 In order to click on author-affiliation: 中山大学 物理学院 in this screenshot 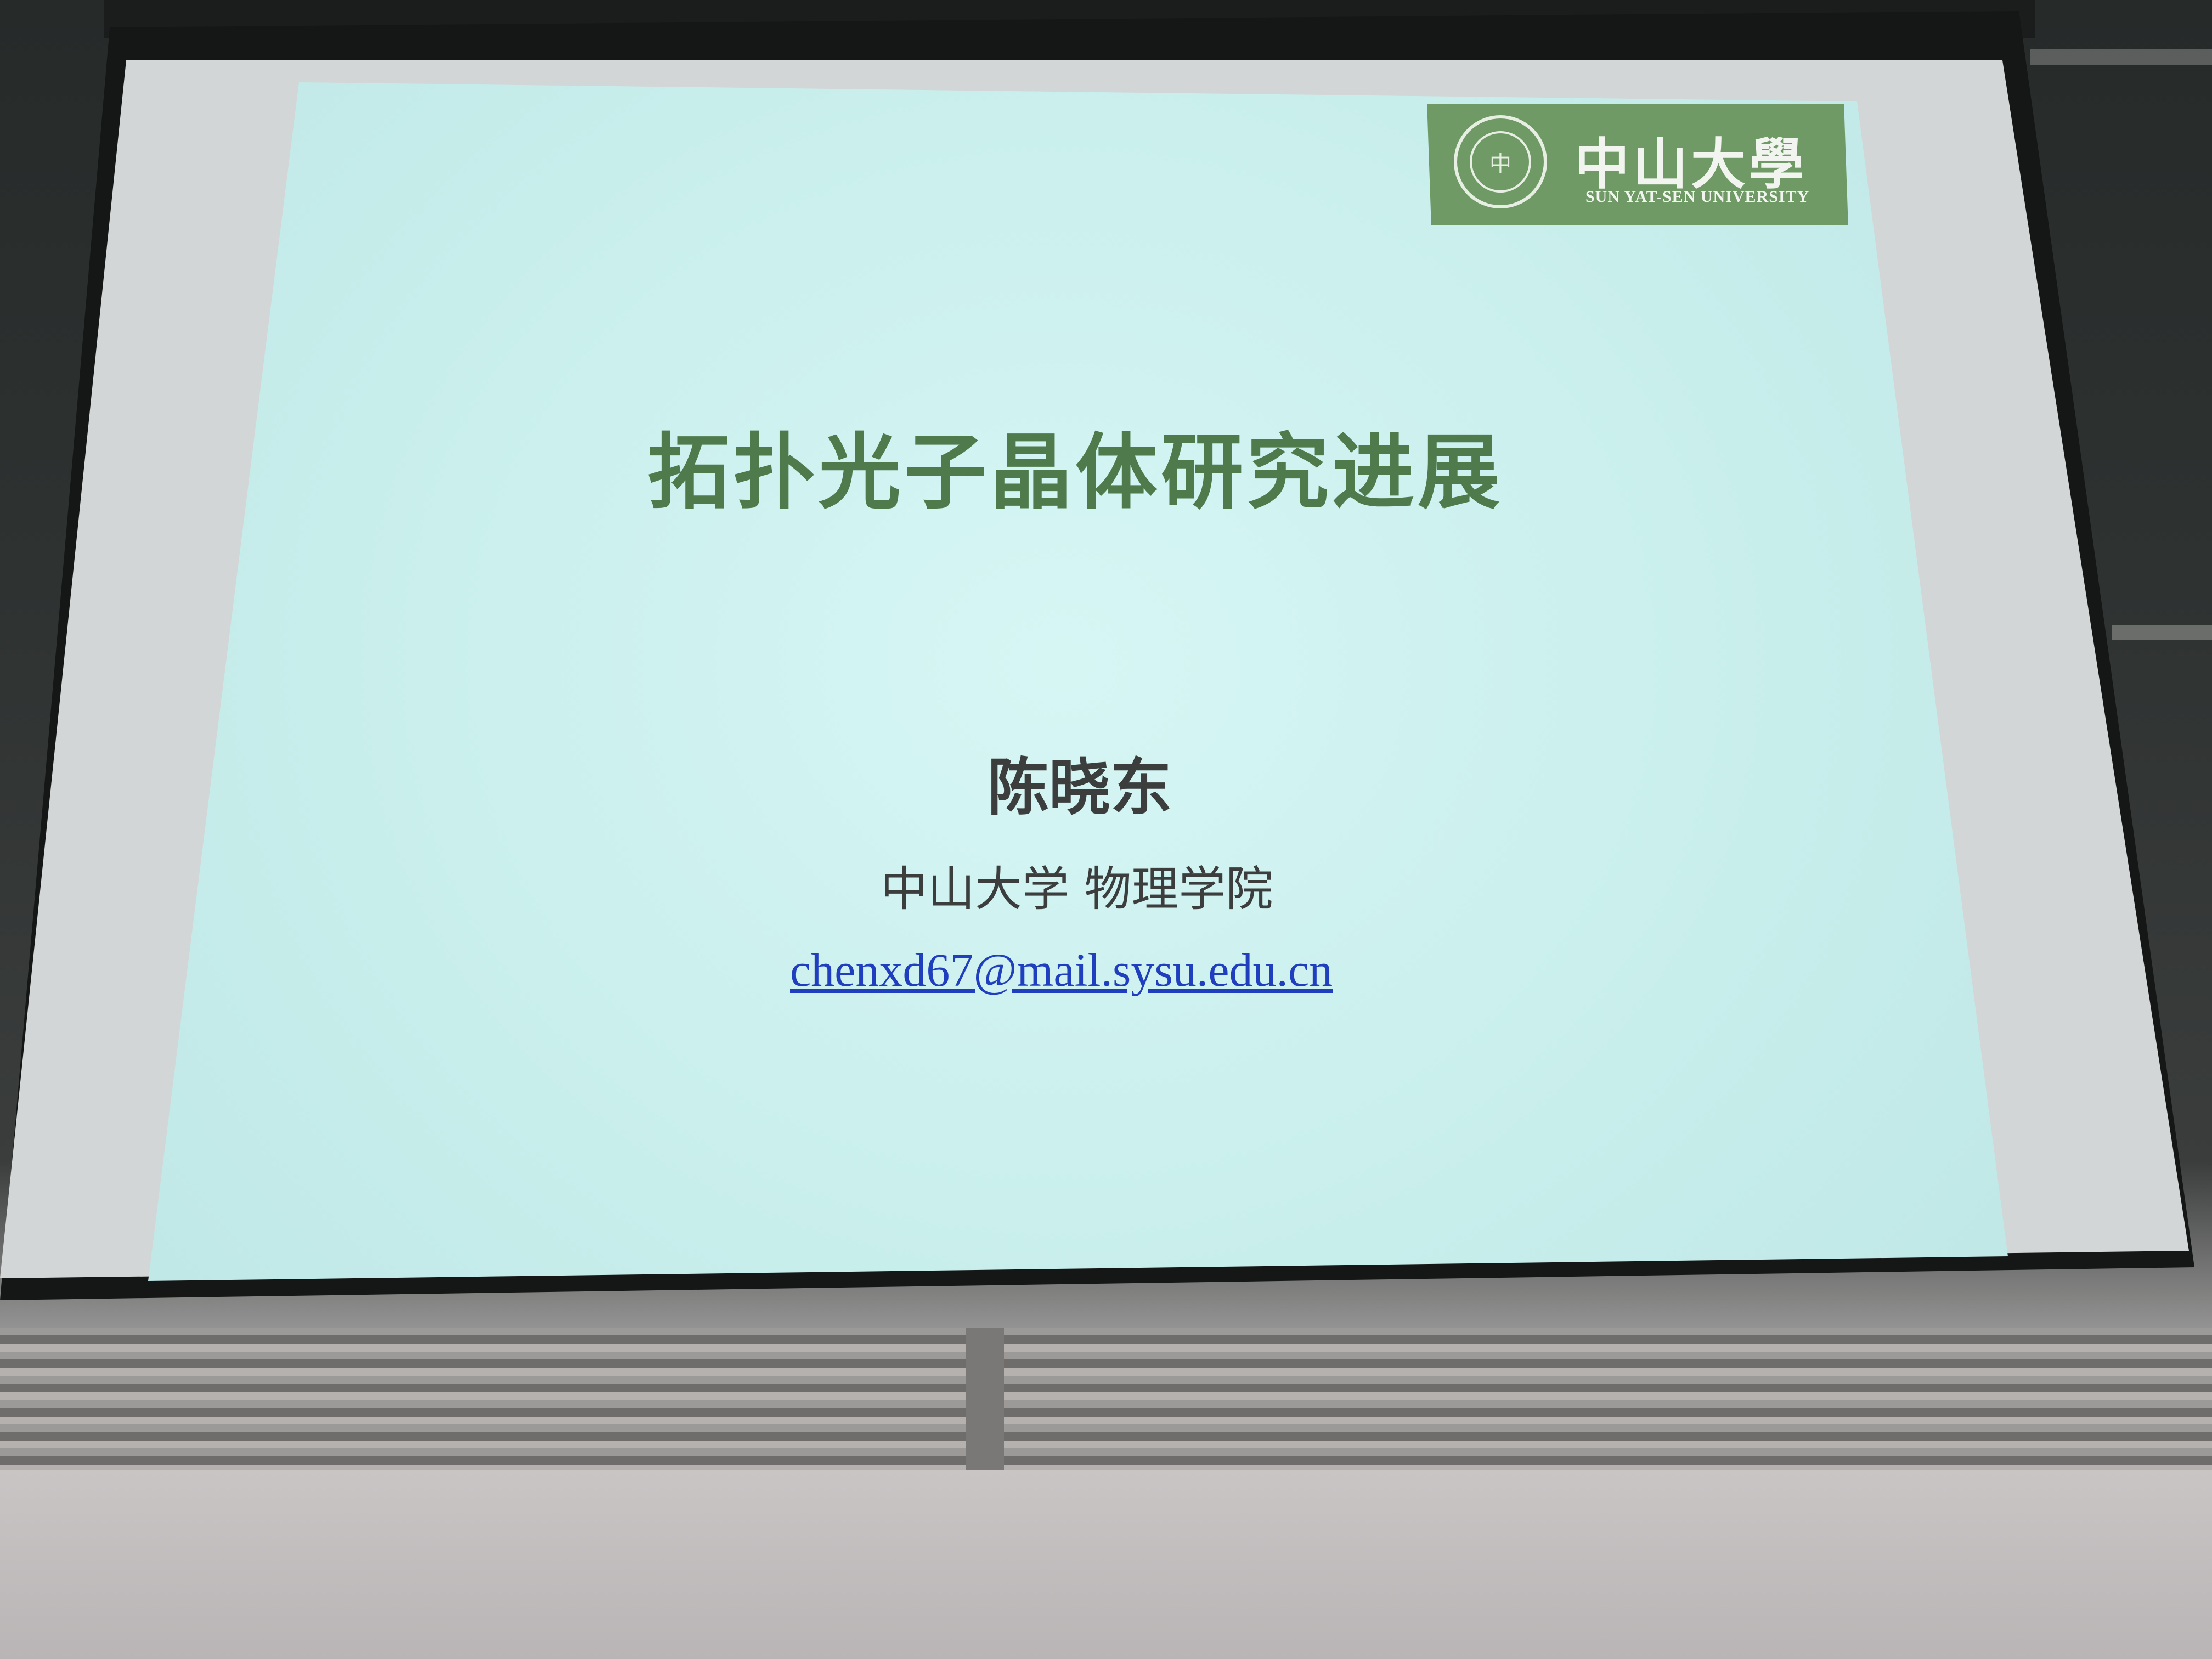, I will do `click(1077, 890)`.